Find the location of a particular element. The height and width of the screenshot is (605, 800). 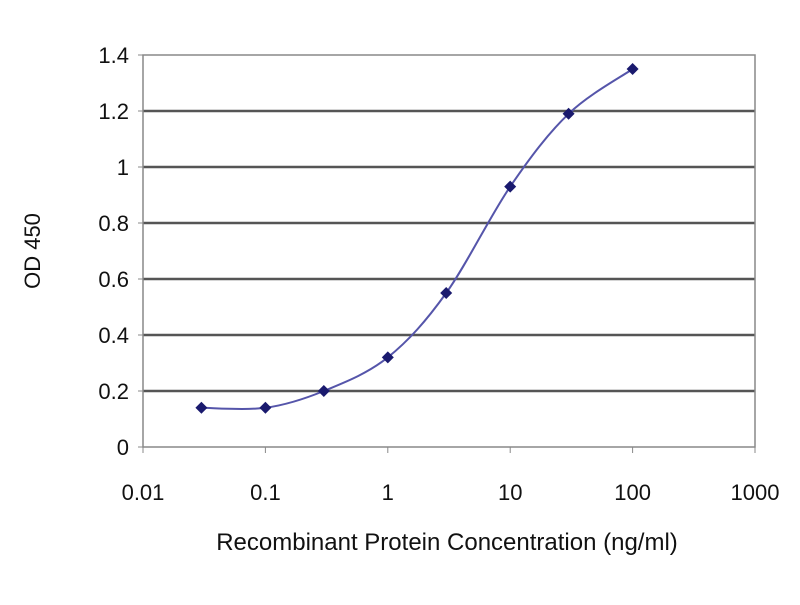

y-axis-label: OD 450 is located at coordinates (32, 251).